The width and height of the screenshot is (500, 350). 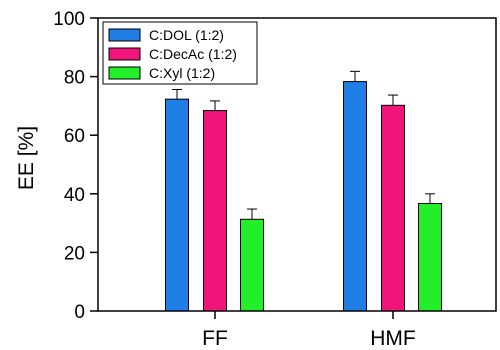 I want to click on x-tick-label: FF, so click(x=215, y=336).